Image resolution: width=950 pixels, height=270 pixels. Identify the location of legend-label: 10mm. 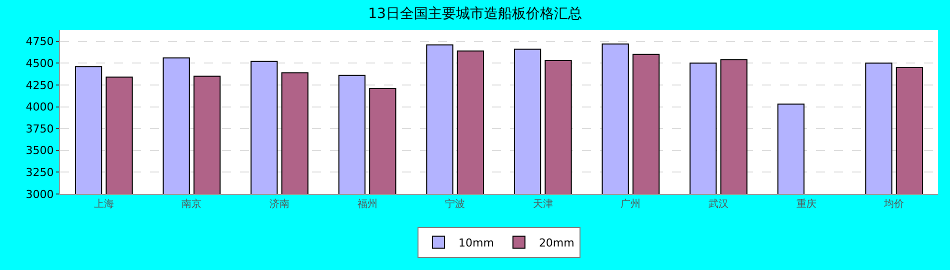
(476, 243).